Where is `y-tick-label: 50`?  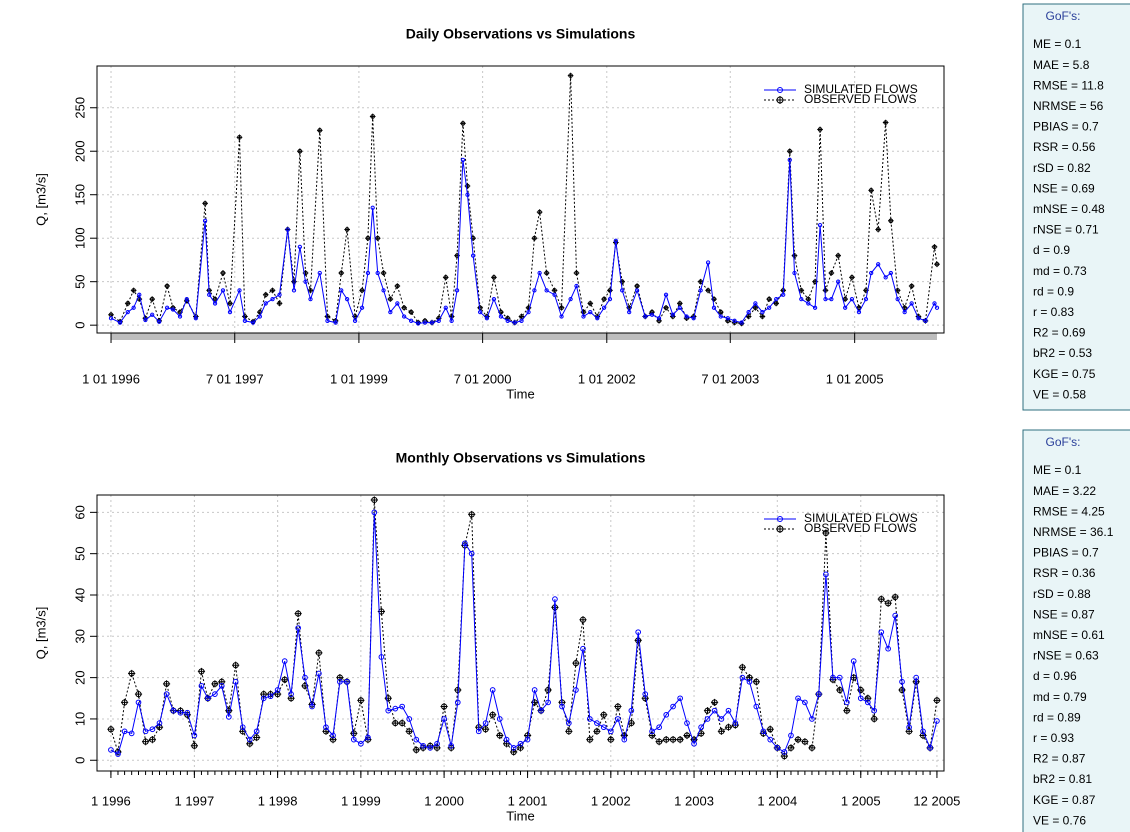
y-tick-label: 50 is located at coordinates (79, 553).